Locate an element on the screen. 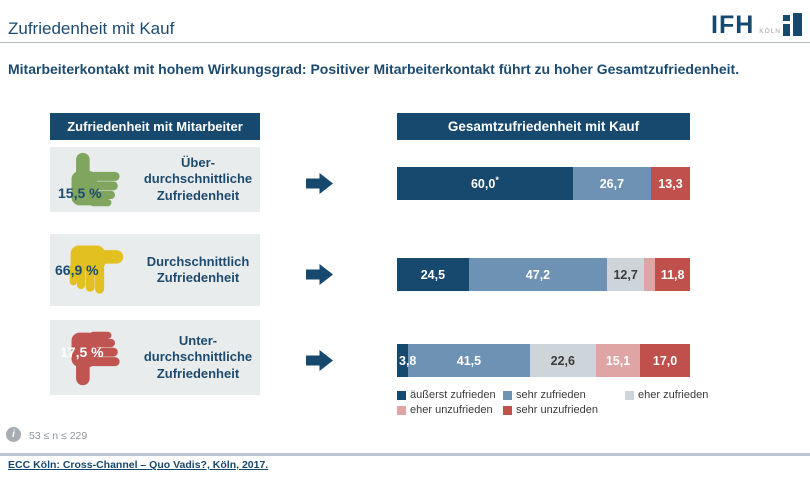 This screenshot has height=478, width=810. segment-value-label: 41,5 is located at coordinates (469, 360).